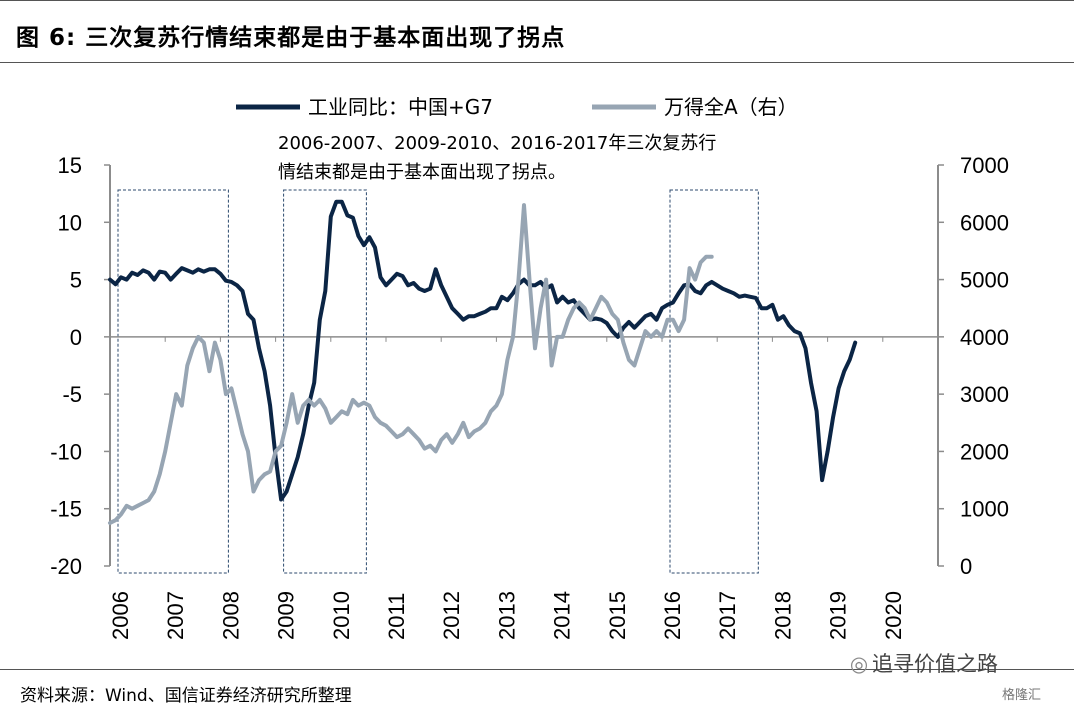 Image resolution: width=1074 pixels, height=709 pixels. Describe the element at coordinates (517, 107) in the screenshot. I see `legend: 工业同比：中国+G7 万得全A（右）` at that location.